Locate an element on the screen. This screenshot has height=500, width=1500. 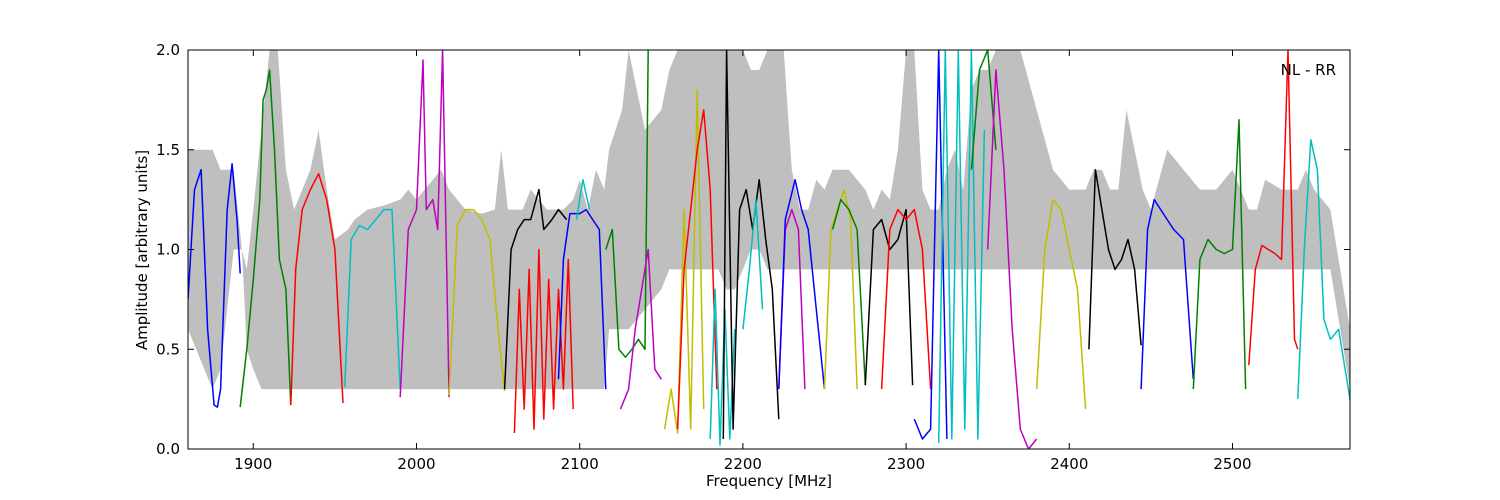
y-tick-label: 2.0 is located at coordinates (168, 50).